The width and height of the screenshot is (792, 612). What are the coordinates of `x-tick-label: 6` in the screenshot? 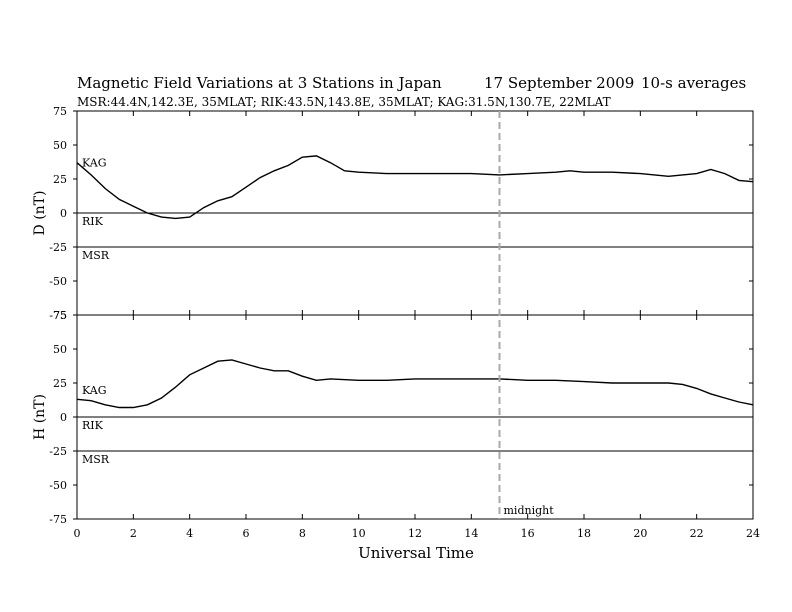 It's located at (246, 533).